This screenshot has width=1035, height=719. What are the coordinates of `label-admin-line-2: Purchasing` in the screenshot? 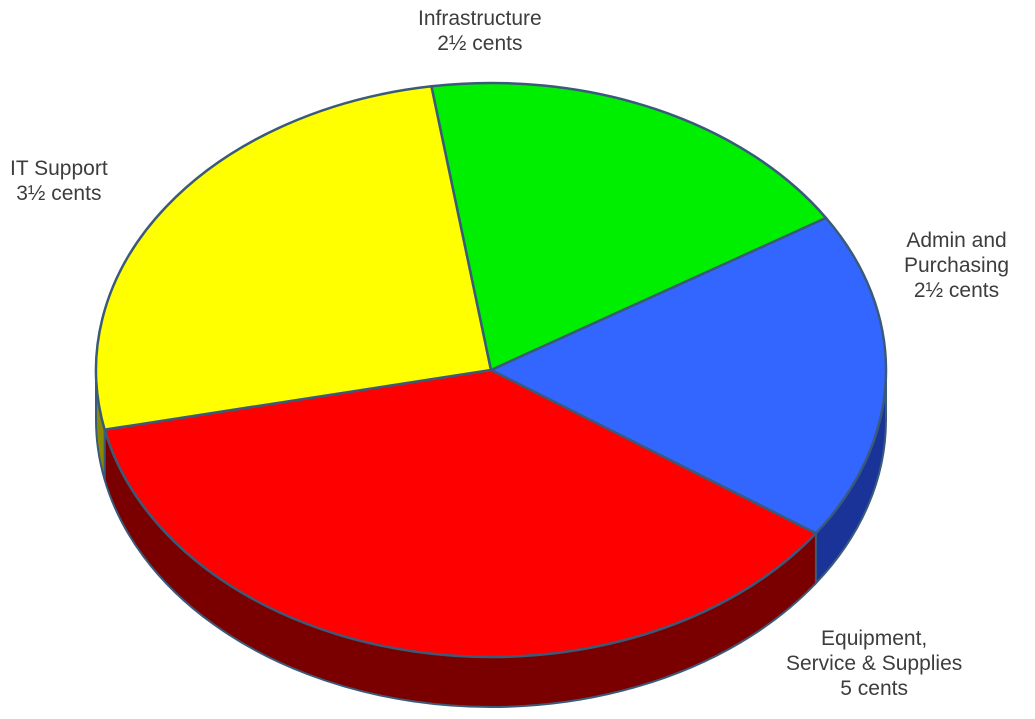 It's located at (957, 265).